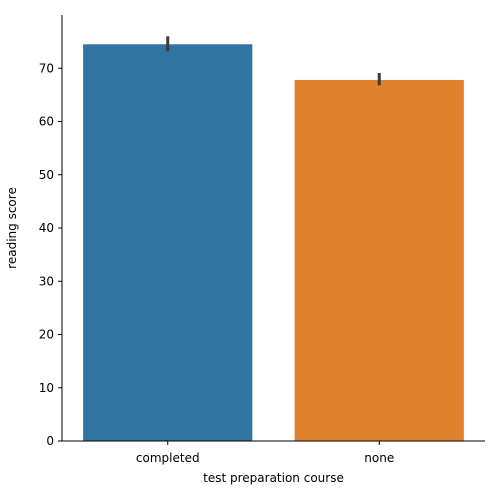 The height and width of the screenshot is (500, 500). Describe the element at coordinates (46, 122) in the screenshot. I see `y-tick-label: 60` at that location.